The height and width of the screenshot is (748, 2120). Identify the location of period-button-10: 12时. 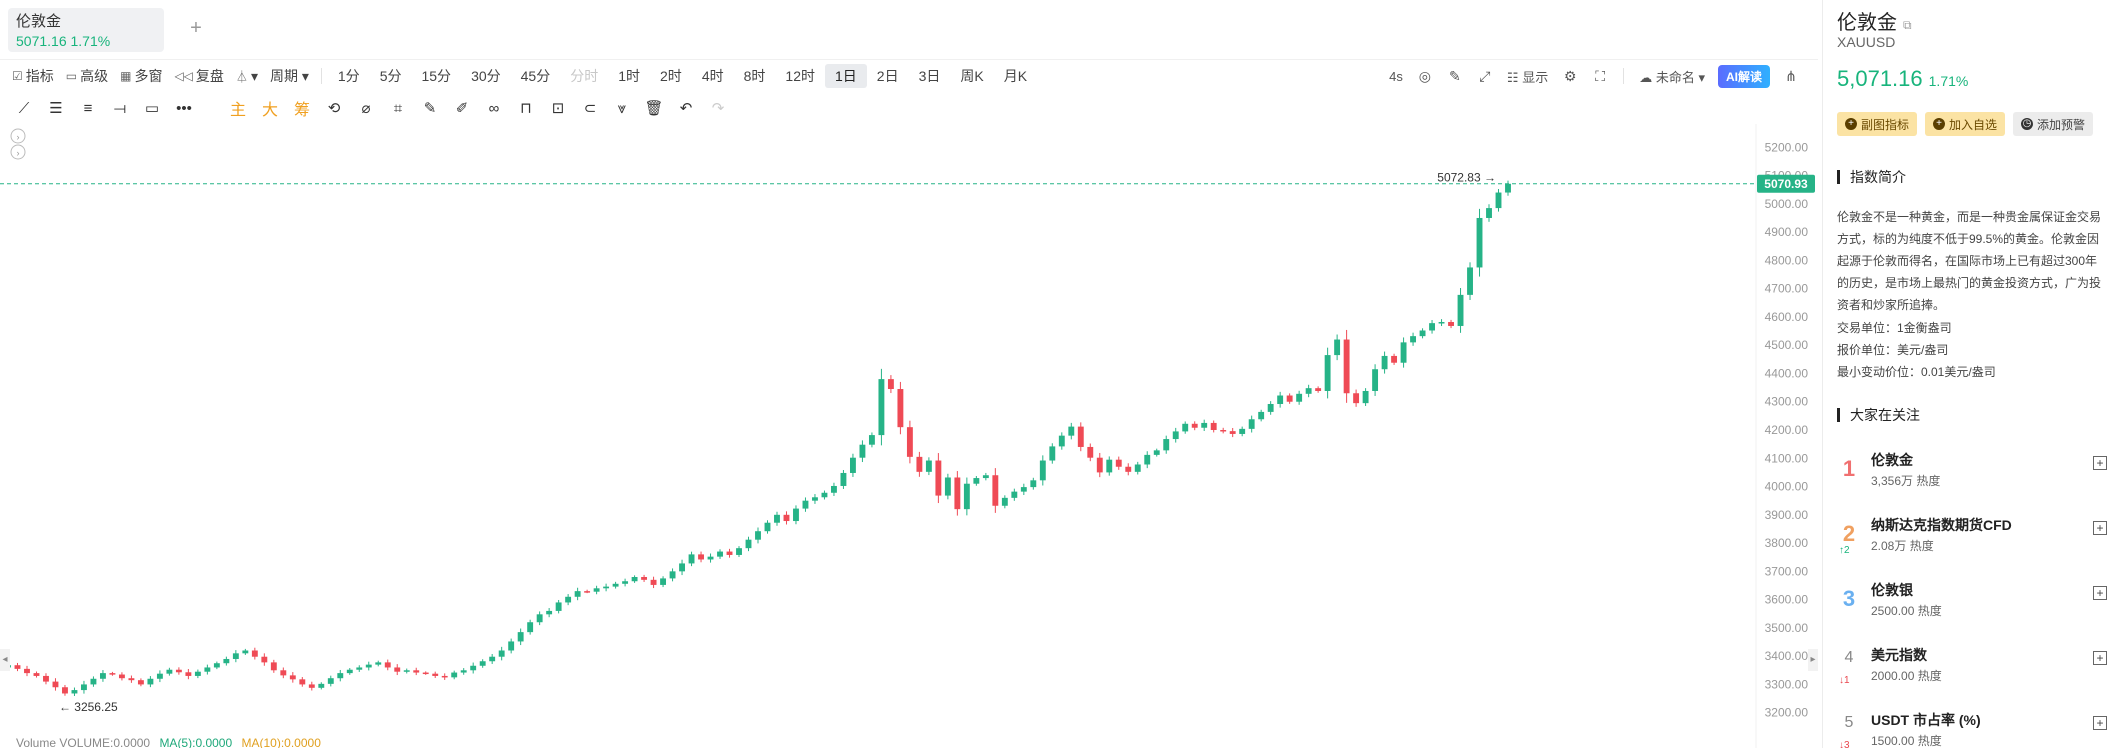
(800, 76).